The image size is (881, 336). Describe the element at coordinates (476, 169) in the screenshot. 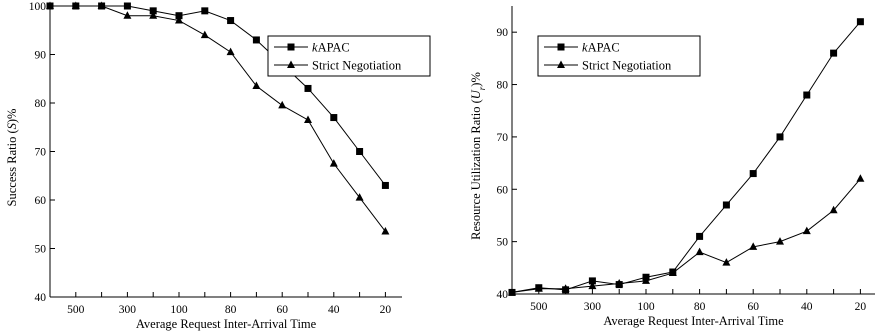

I see `text-part: Resource Utilization Ratio (` at that location.